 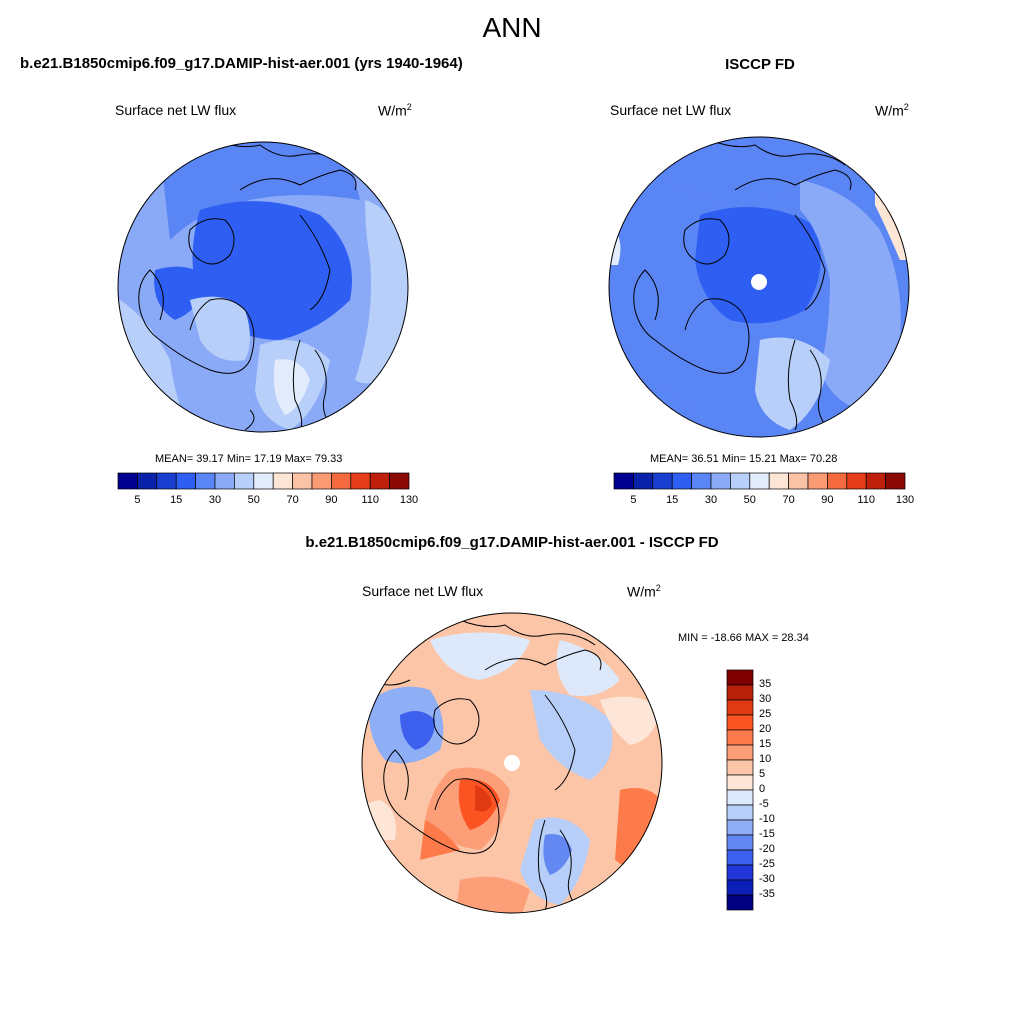 I want to click on colorbar-tick-label: 10, so click(x=765, y=759).